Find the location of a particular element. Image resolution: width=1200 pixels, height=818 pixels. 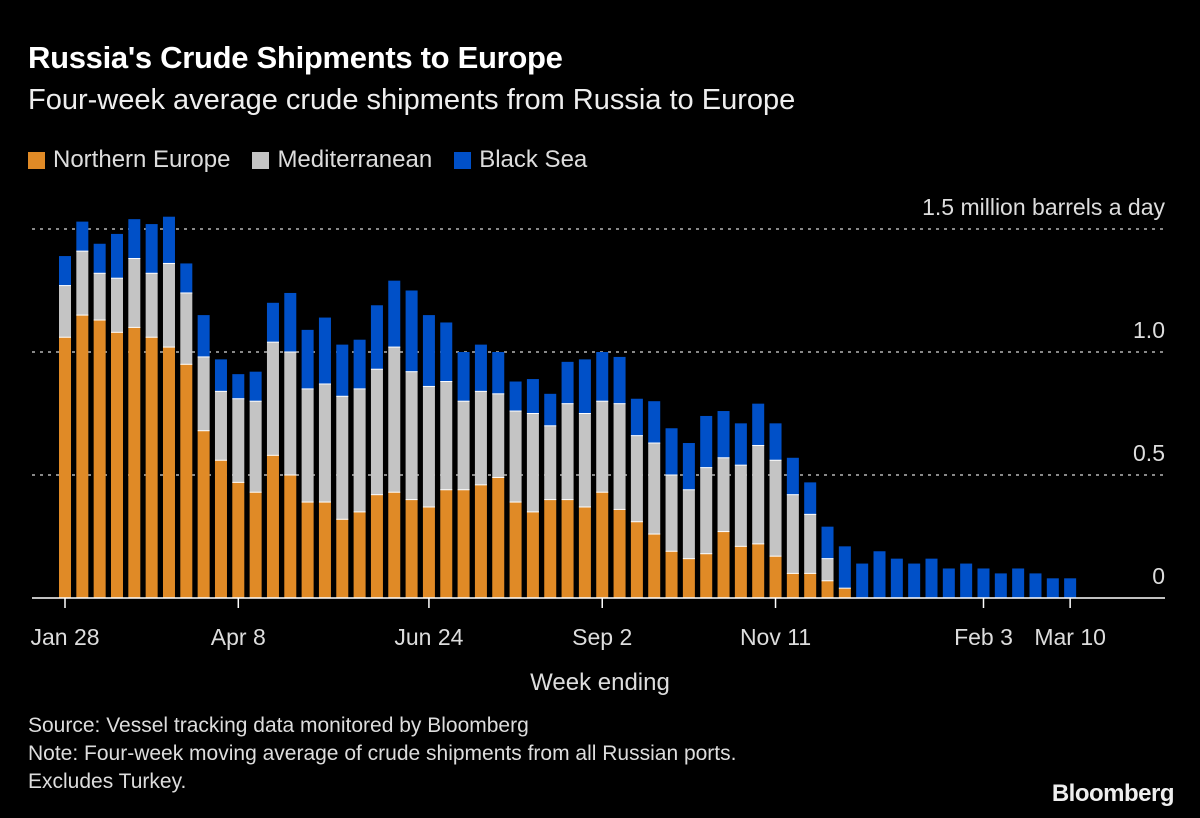

legend-label: Mediterranean is located at coordinates (355, 159).